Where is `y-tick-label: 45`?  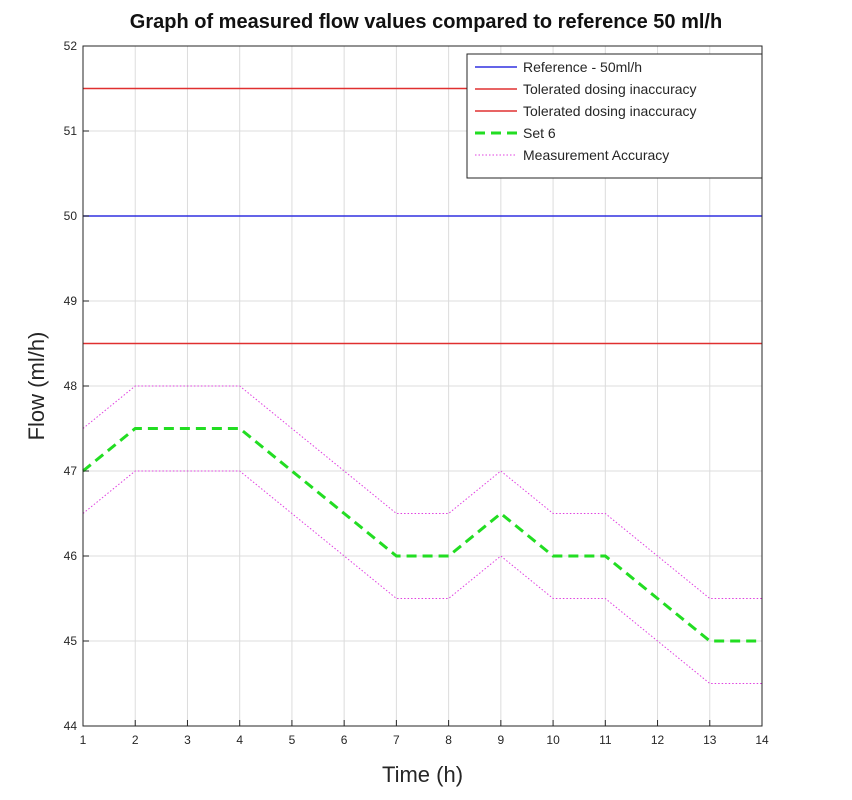
y-tick-label: 45 is located at coordinates (71, 641).